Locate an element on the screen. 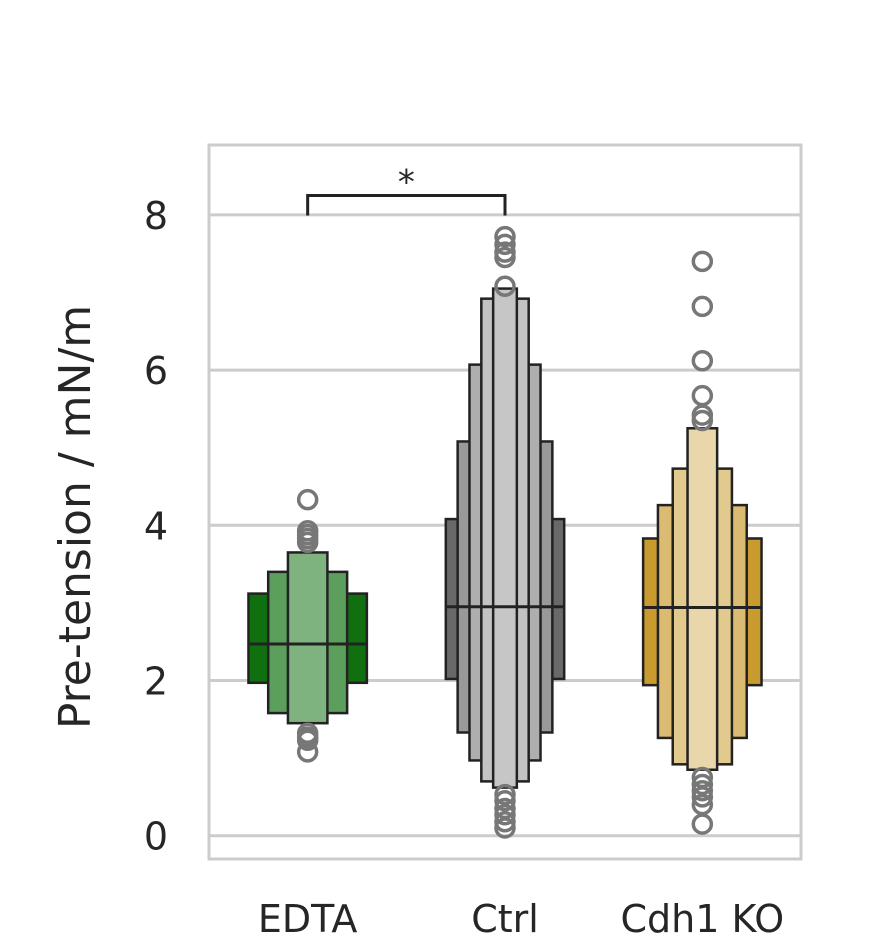  significance-label: * is located at coordinates (406, 182).